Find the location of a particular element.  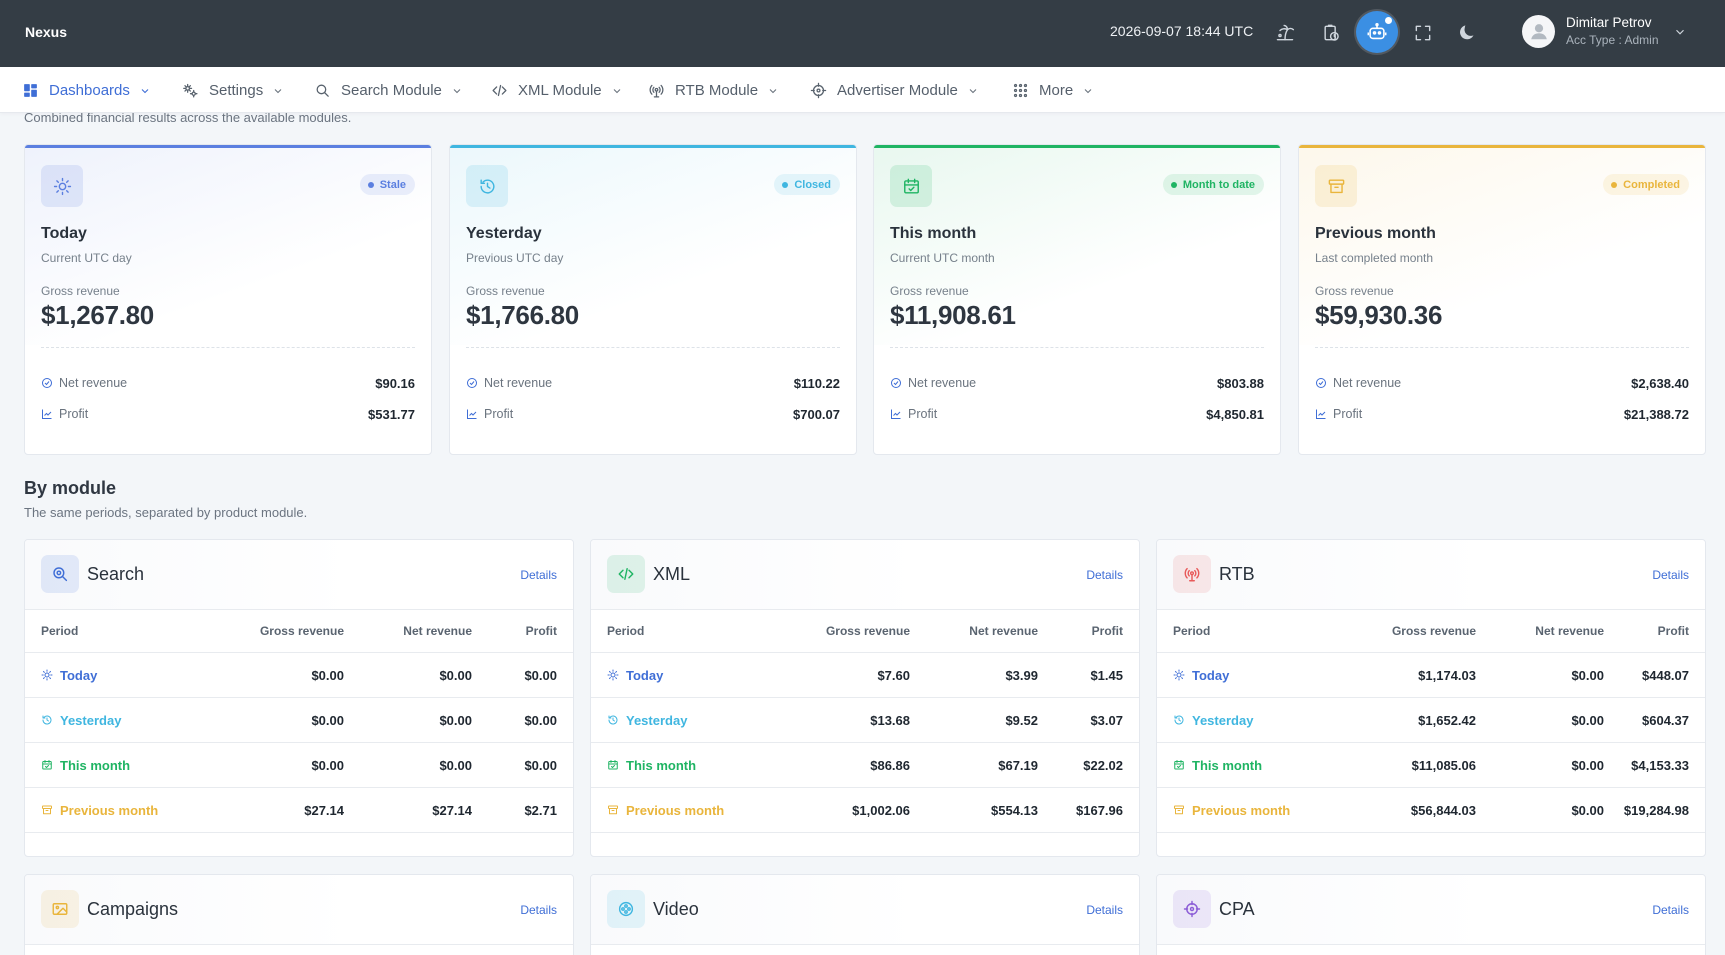

module-card-video: Video Details is located at coordinates (865, 914).